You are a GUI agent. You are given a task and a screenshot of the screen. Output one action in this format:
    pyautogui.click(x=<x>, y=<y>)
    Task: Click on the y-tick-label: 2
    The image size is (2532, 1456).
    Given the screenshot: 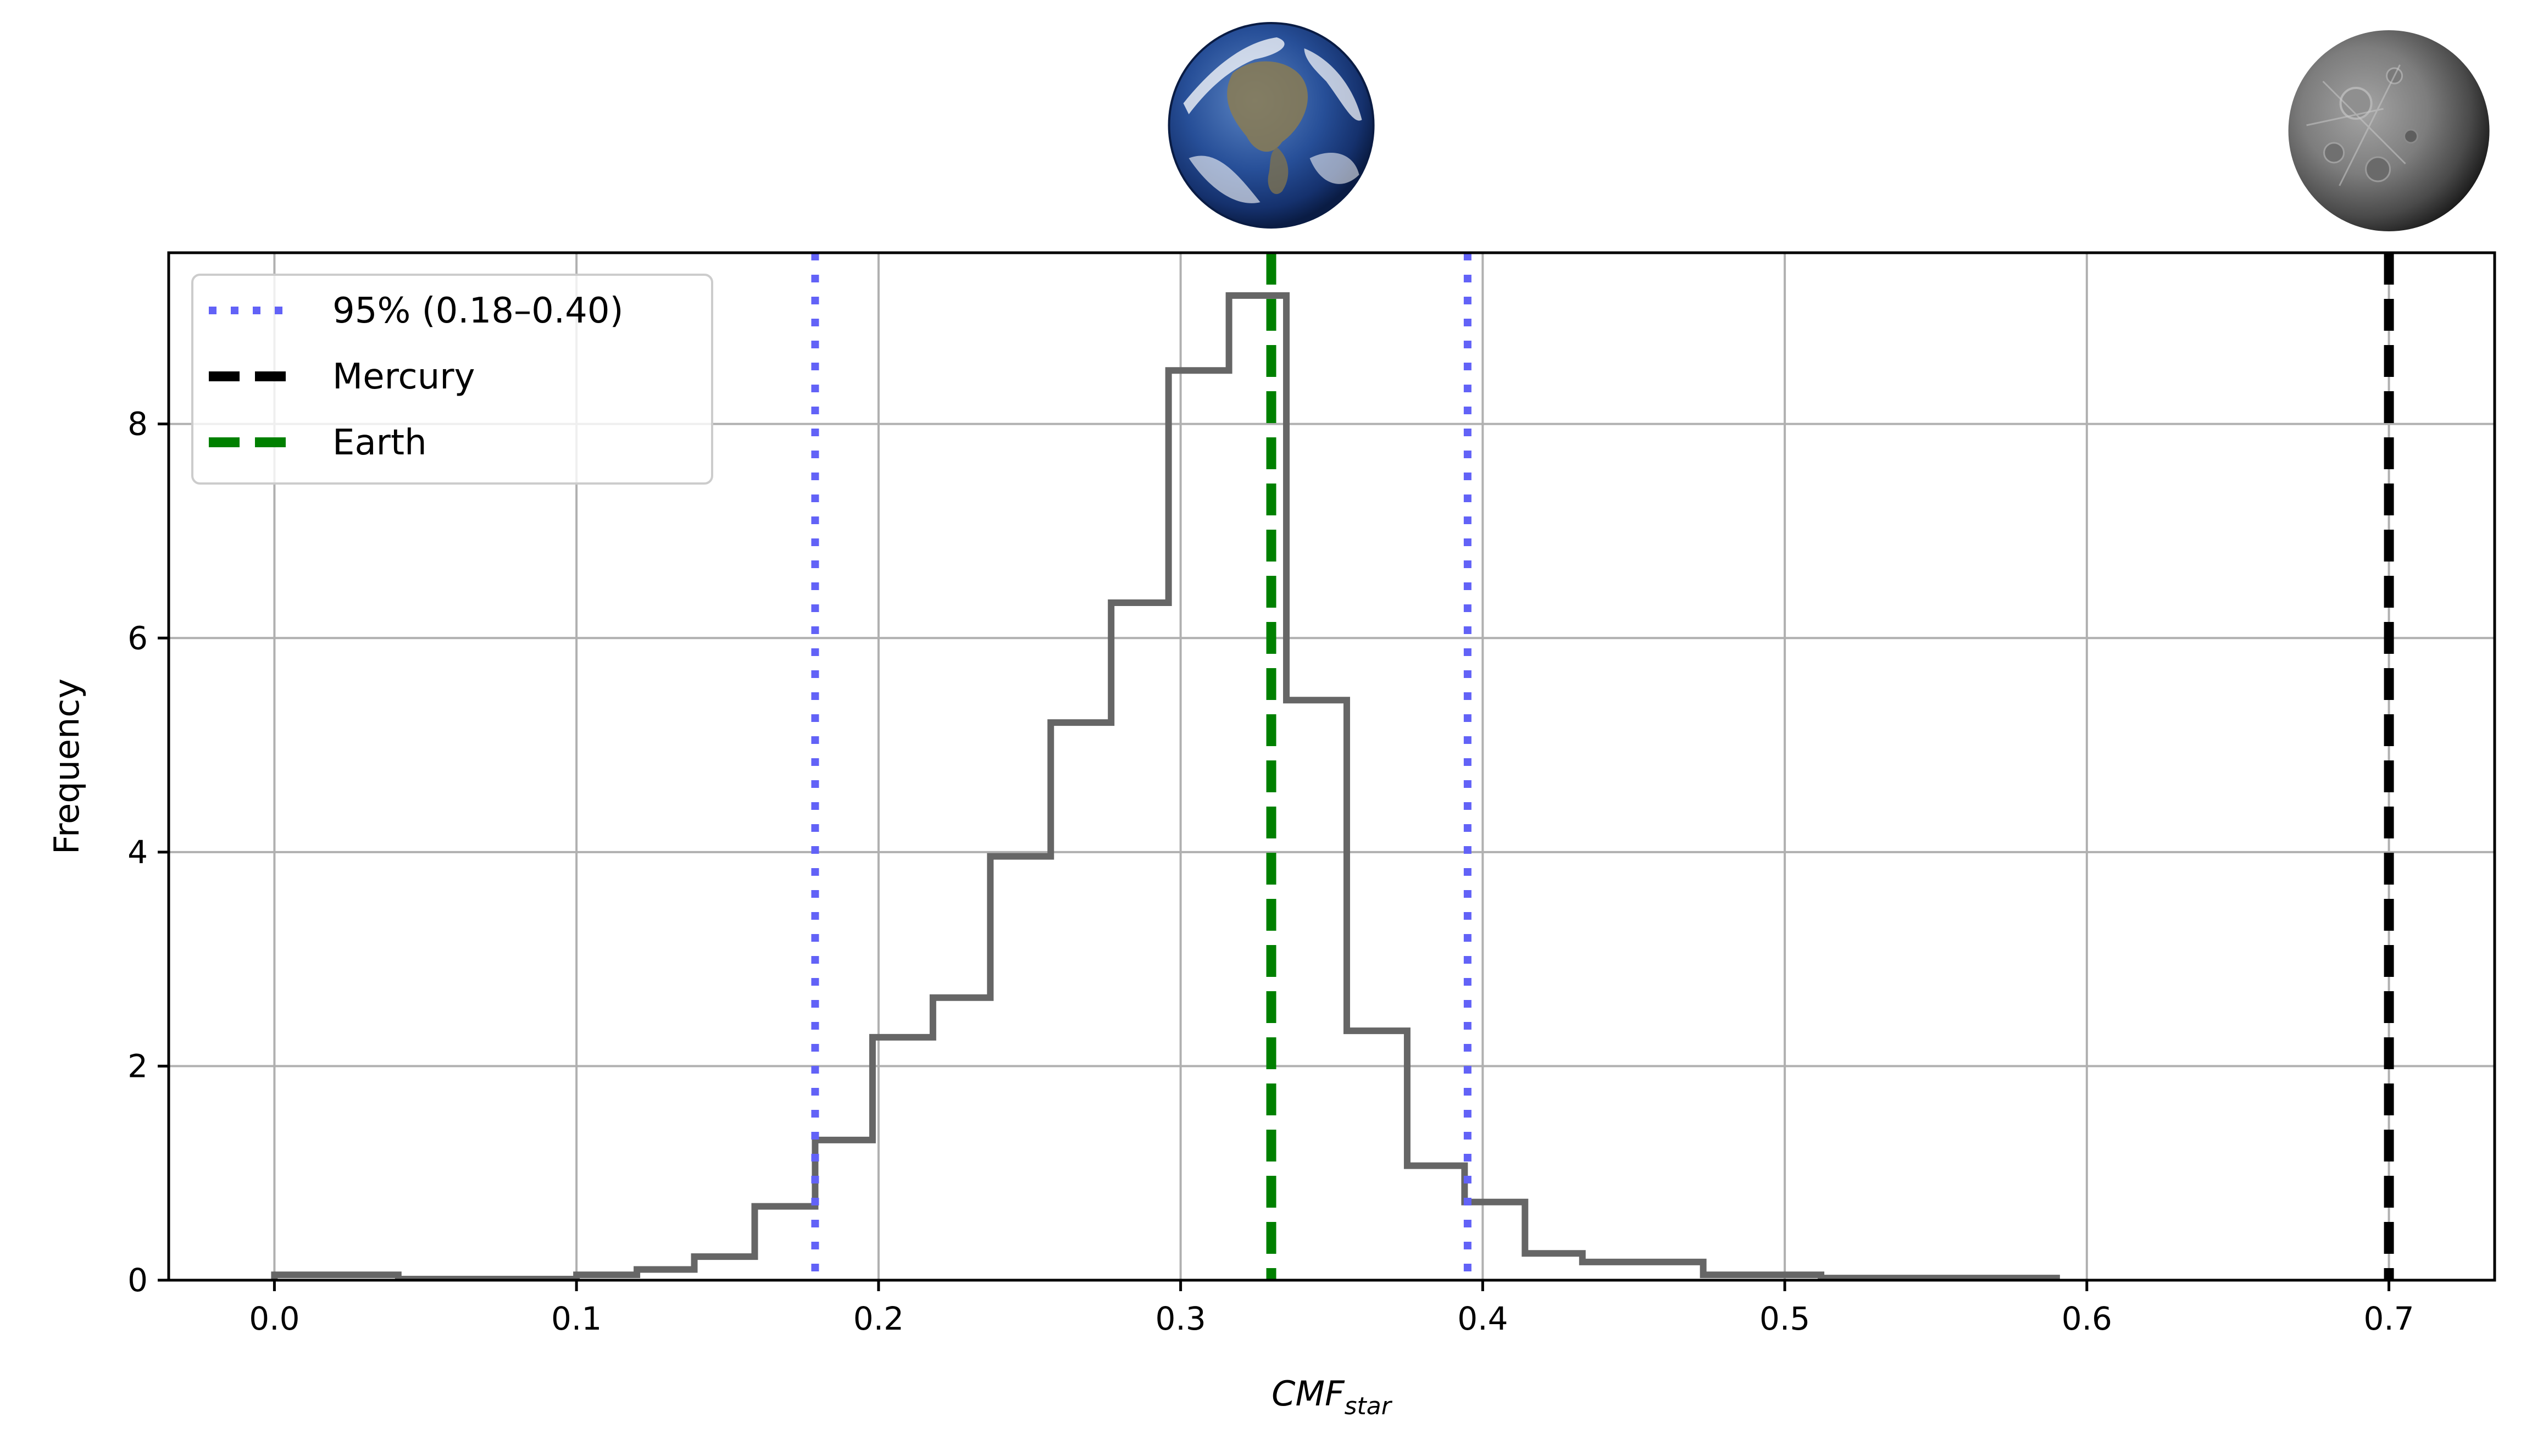 What is the action you would take?
    pyautogui.click(x=137, y=1066)
    